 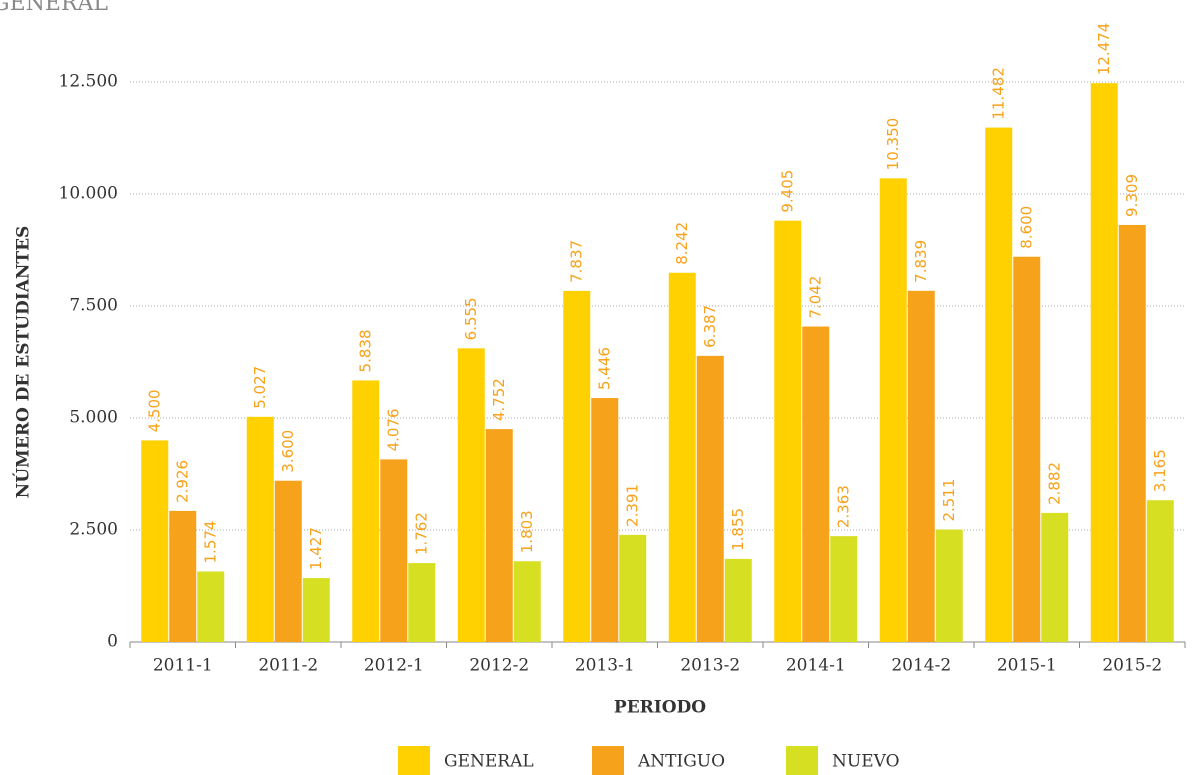 I want to click on x-tick-label: 2013-1, so click(x=605, y=666).